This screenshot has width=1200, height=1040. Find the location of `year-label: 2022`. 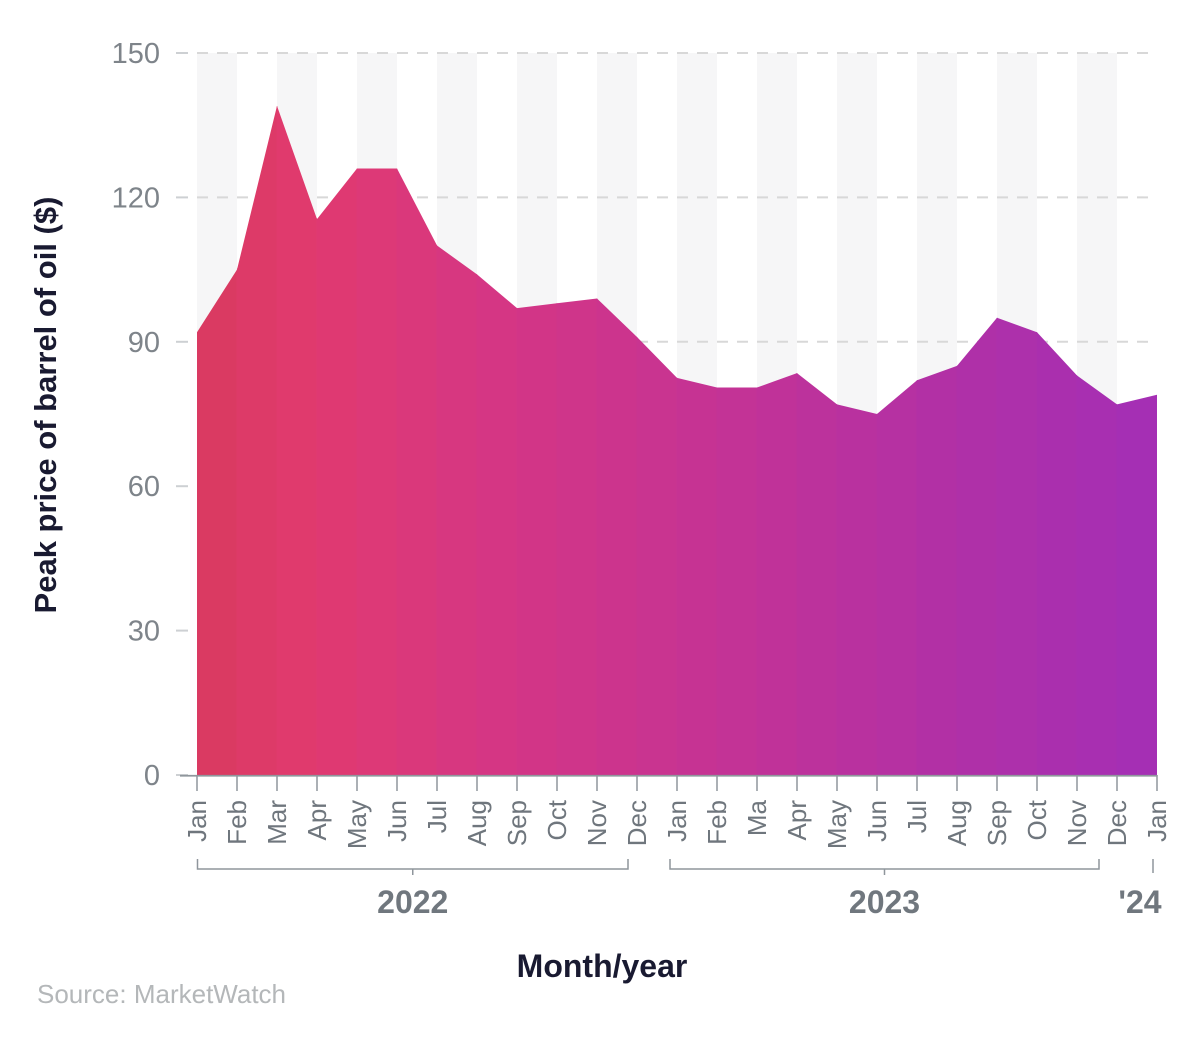

year-label: 2022 is located at coordinates (412, 902).